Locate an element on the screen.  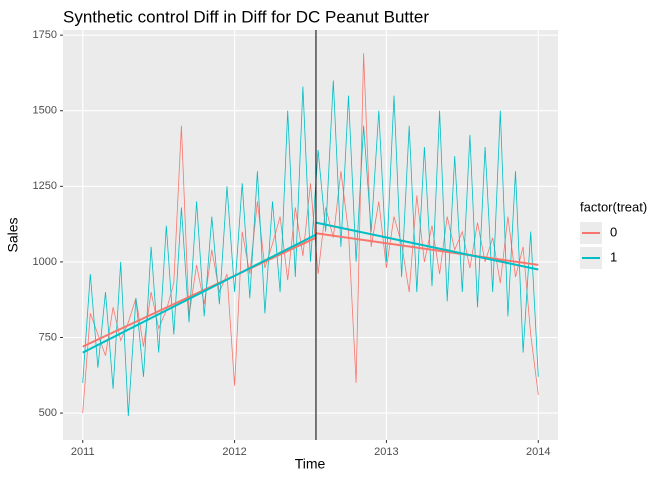
y-tick-label: 1750 is located at coordinates (45, 35).